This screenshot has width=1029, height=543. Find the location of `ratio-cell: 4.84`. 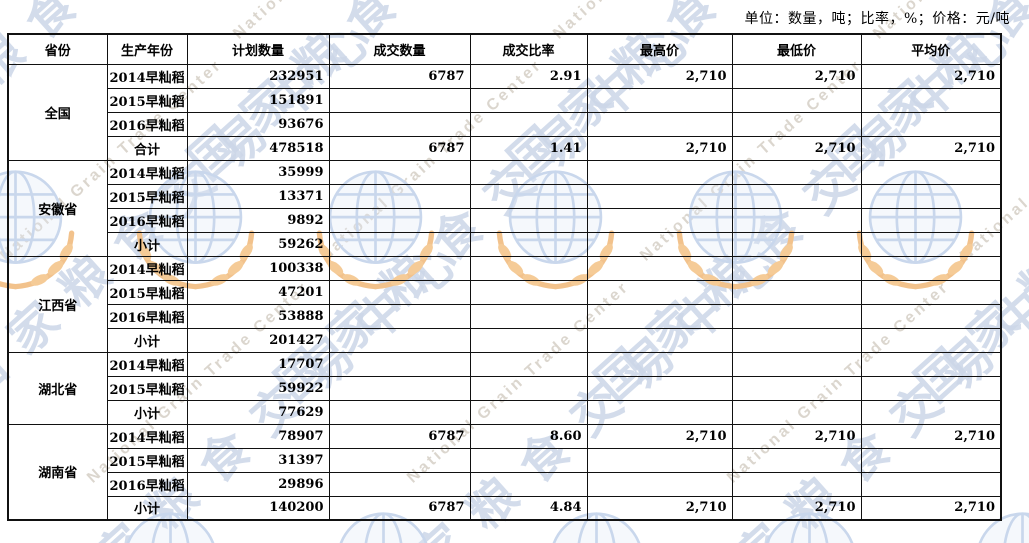

ratio-cell: 4.84 is located at coordinates (528, 508).